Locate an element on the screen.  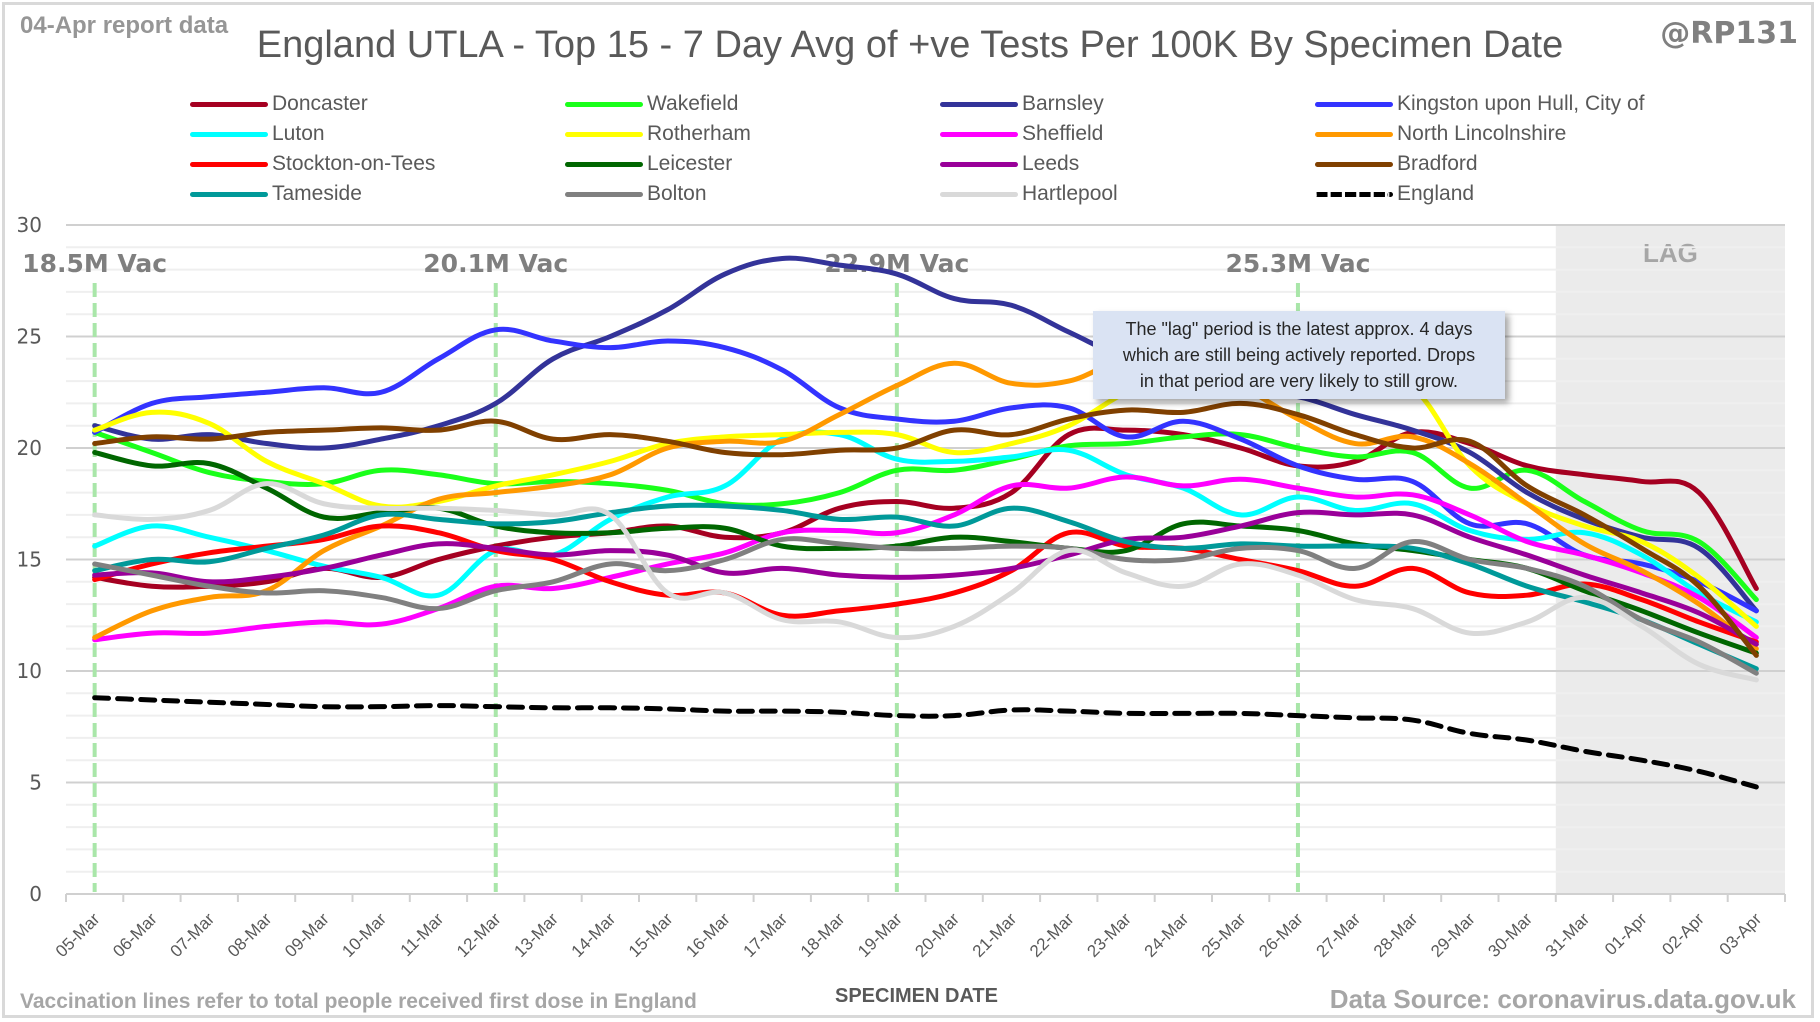
legend-label: England is located at coordinates (1436, 193).